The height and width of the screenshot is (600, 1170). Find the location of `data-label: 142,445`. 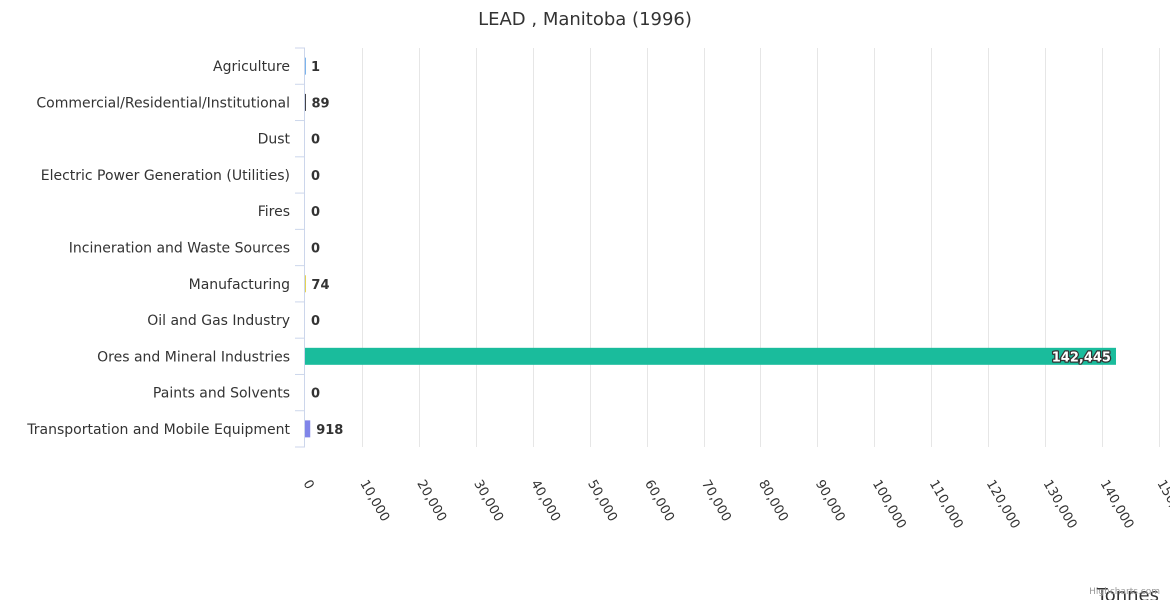

data-label: 142,445 is located at coordinates (1081, 357).